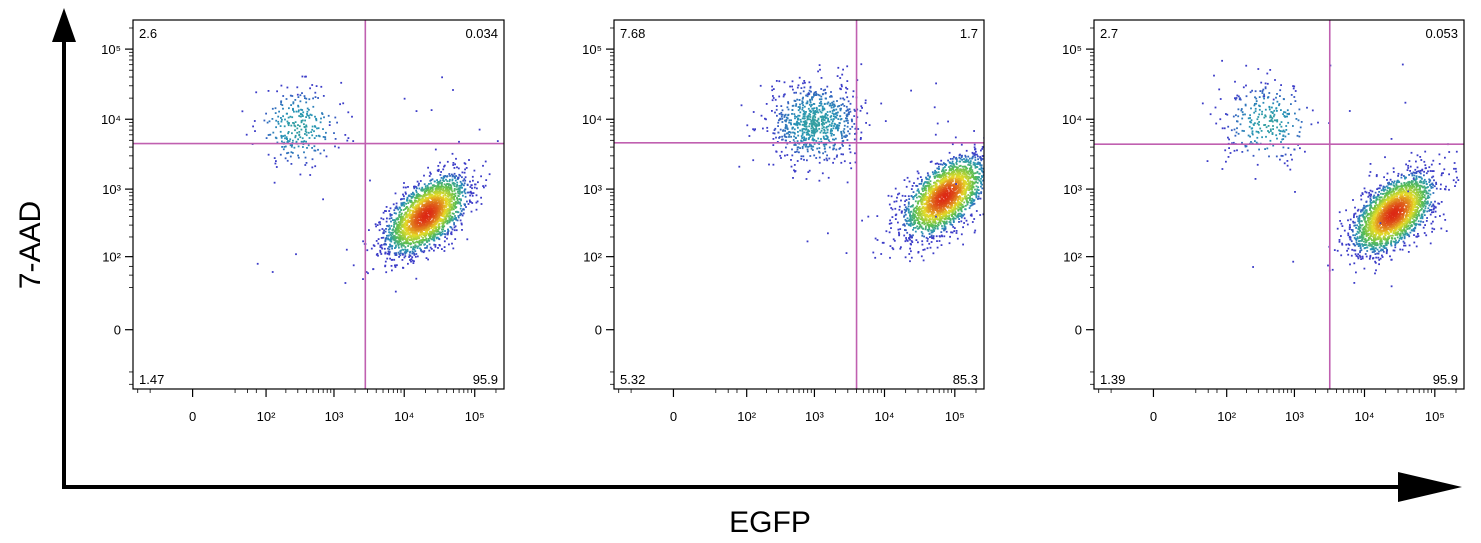 Image resolution: width=1481 pixels, height=543 pixels. I want to click on quadrant-lower-left-label: 1.47, so click(151, 379).